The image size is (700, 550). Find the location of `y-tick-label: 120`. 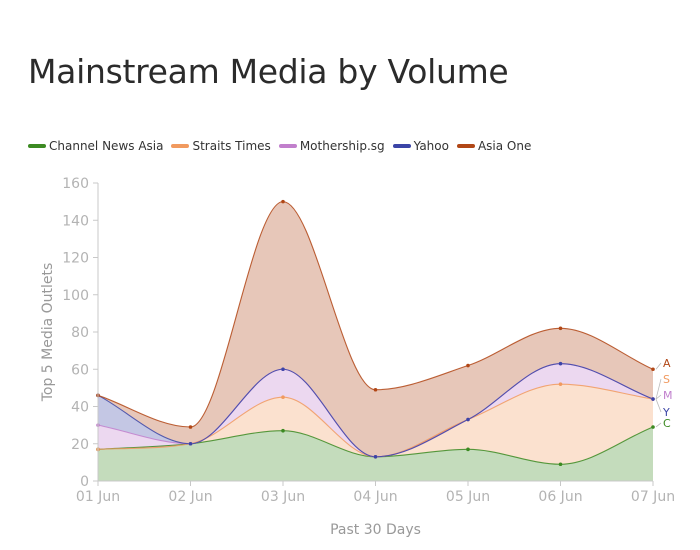

y-tick-label: 120 is located at coordinates (75, 259).